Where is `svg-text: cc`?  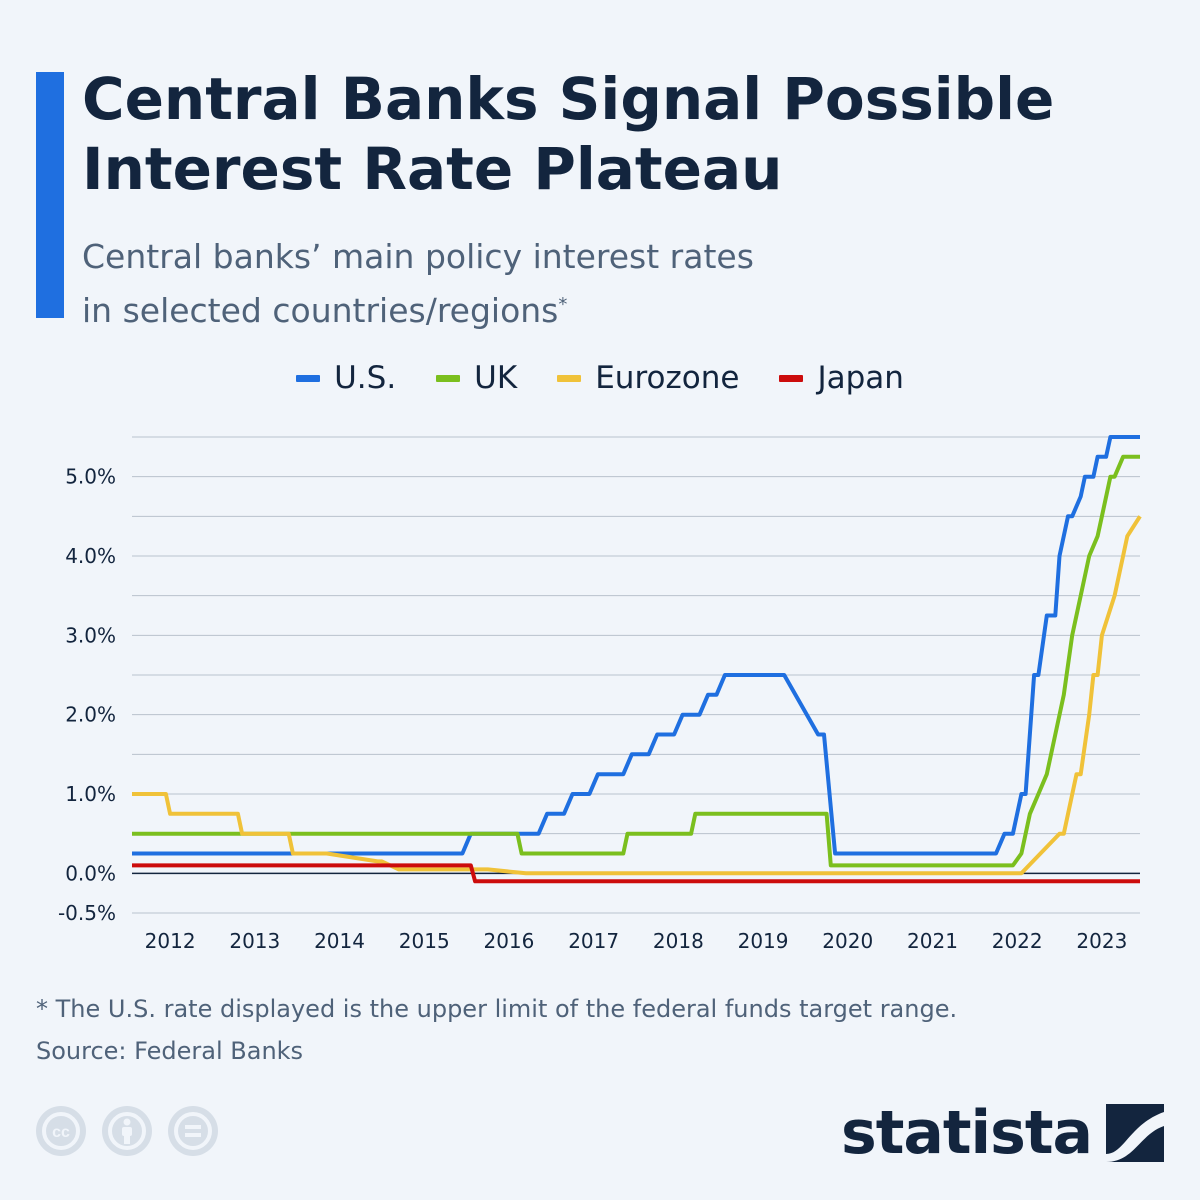
svg-text: cc is located at coordinates (61, 1132).